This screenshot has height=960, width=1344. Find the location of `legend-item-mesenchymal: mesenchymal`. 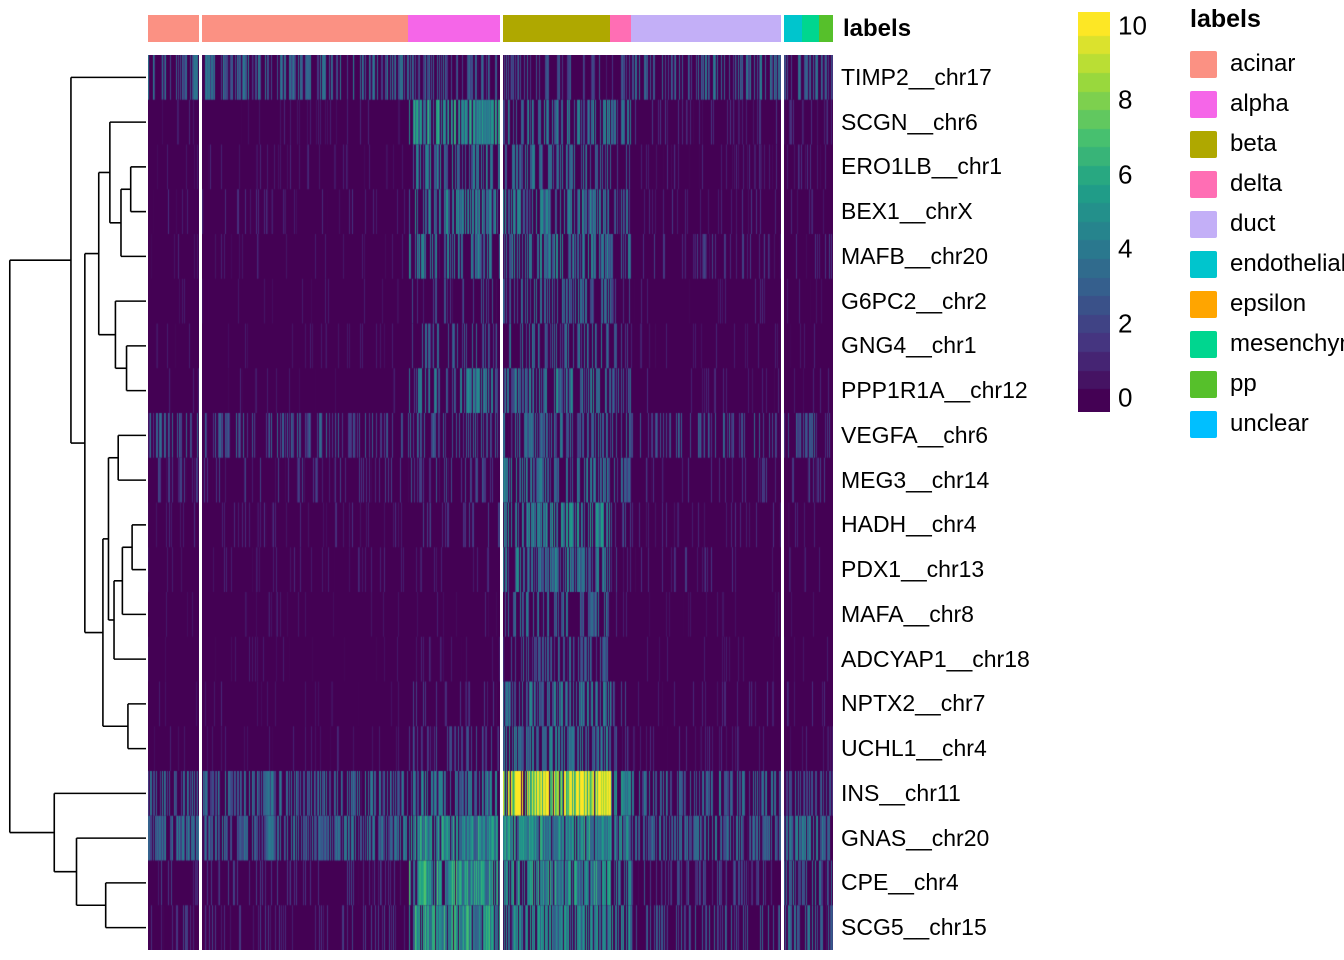

legend-item-mesenchymal: mesenchymal is located at coordinates (1267, 344).